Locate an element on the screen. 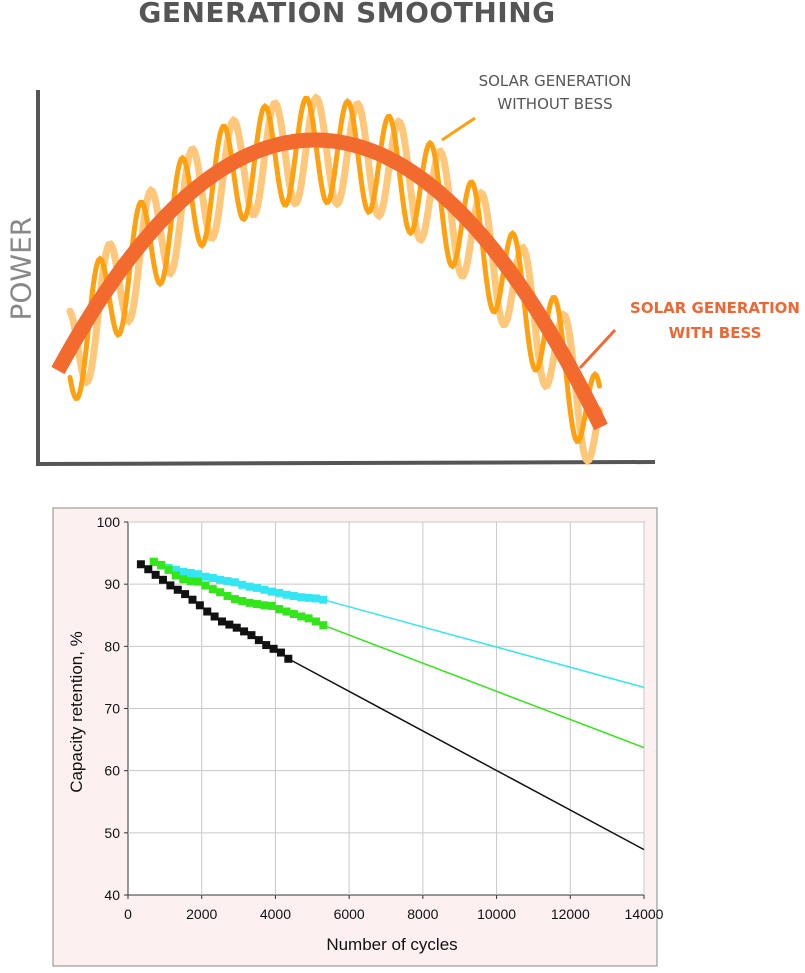 The height and width of the screenshot is (973, 805). x-tick-label: 12000 is located at coordinates (570, 914).